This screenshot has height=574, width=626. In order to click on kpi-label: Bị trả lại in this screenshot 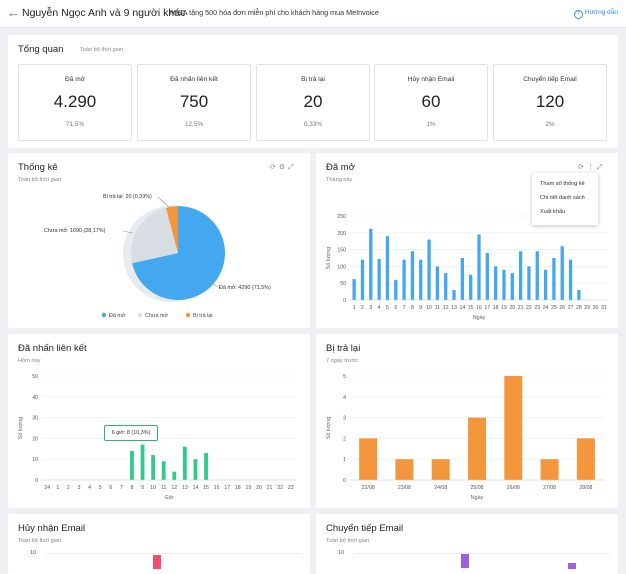, I will do `click(313, 79)`.